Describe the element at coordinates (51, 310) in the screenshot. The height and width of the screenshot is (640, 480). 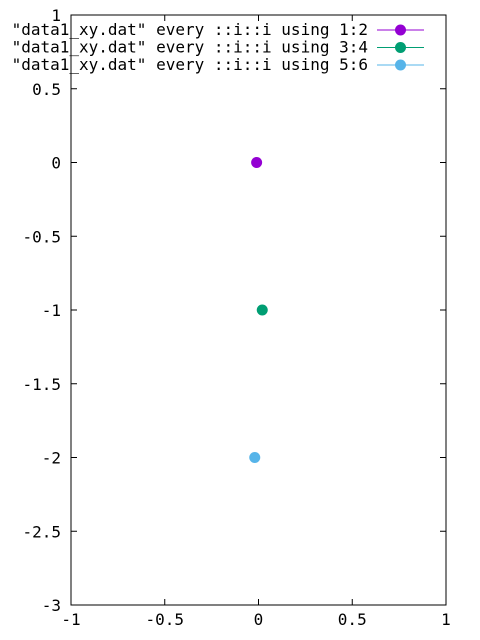
I see `y-tick-label: -1` at that location.